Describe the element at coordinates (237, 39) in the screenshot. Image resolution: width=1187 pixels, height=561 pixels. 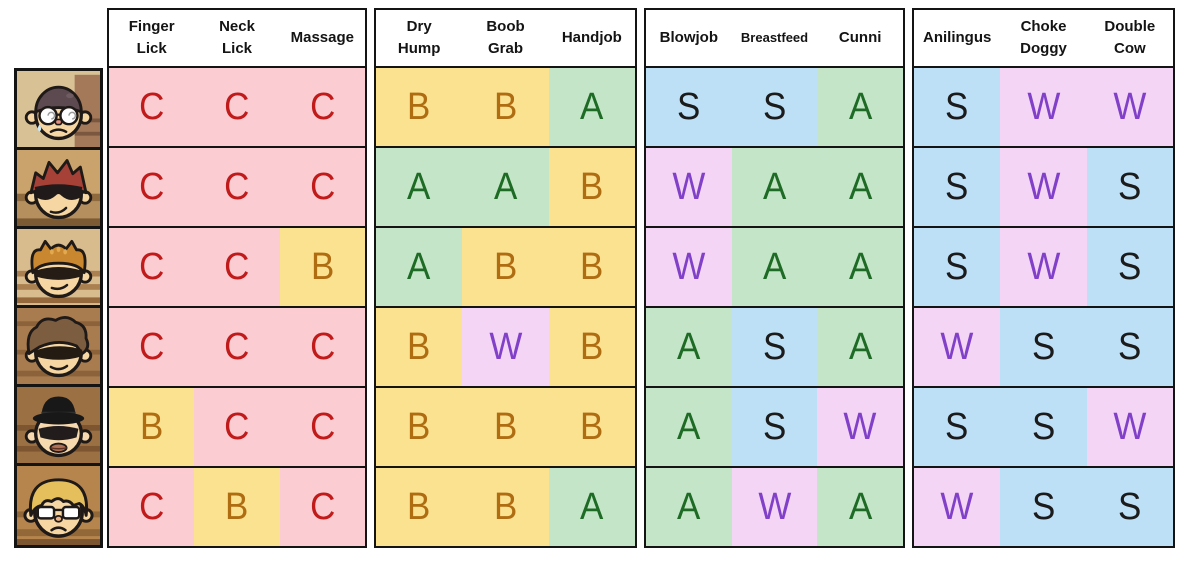
I see `group-header-row: Finger Lick Neck Lick Massage` at that location.